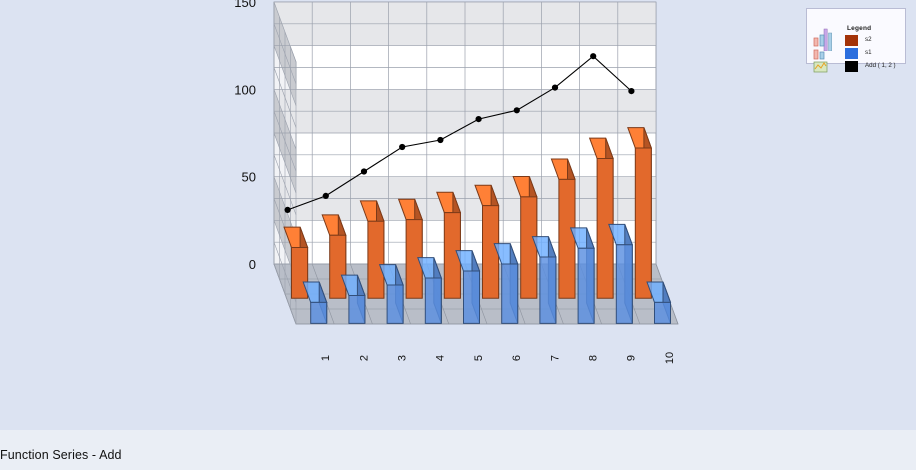  Describe the element at coordinates (441, 358) in the screenshot. I see `x-axis-tick-label-4: 4` at that location.